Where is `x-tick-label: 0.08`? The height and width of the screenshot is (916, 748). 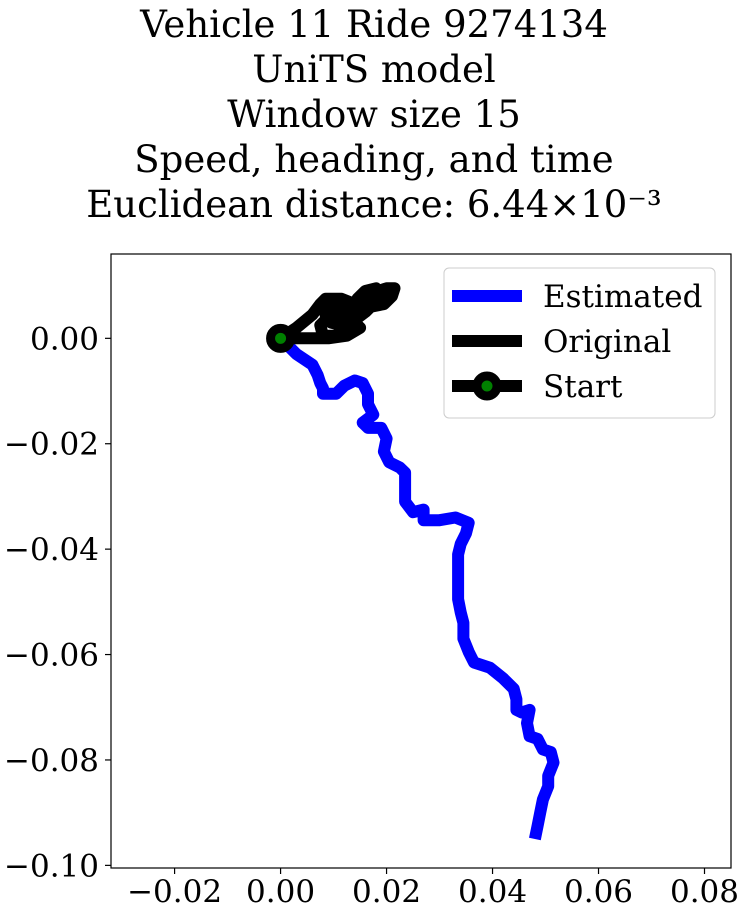
x-tick-label: 0.08 is located at coordinates (704, 892).